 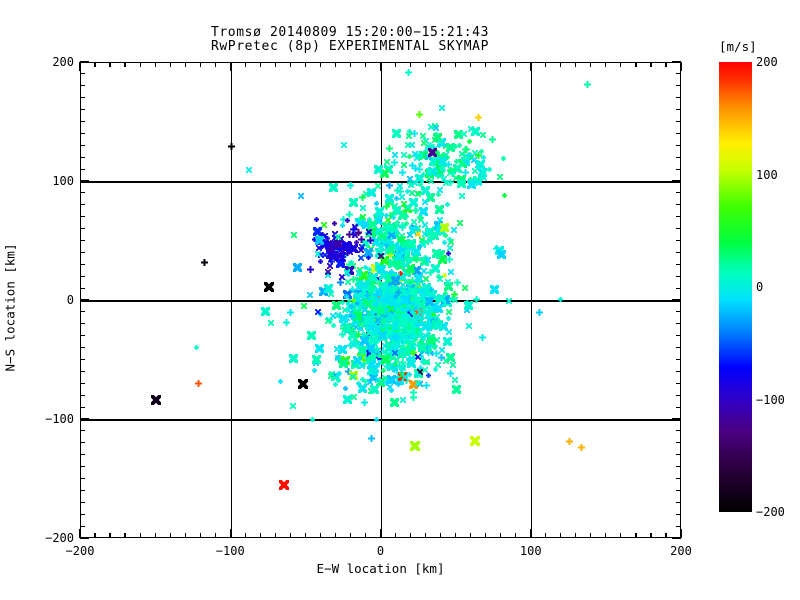 What do you see at coordinates (770, 399) in the screenshot?
I see `colorbar-tick-label: −100` at bounding box center [770, 399].